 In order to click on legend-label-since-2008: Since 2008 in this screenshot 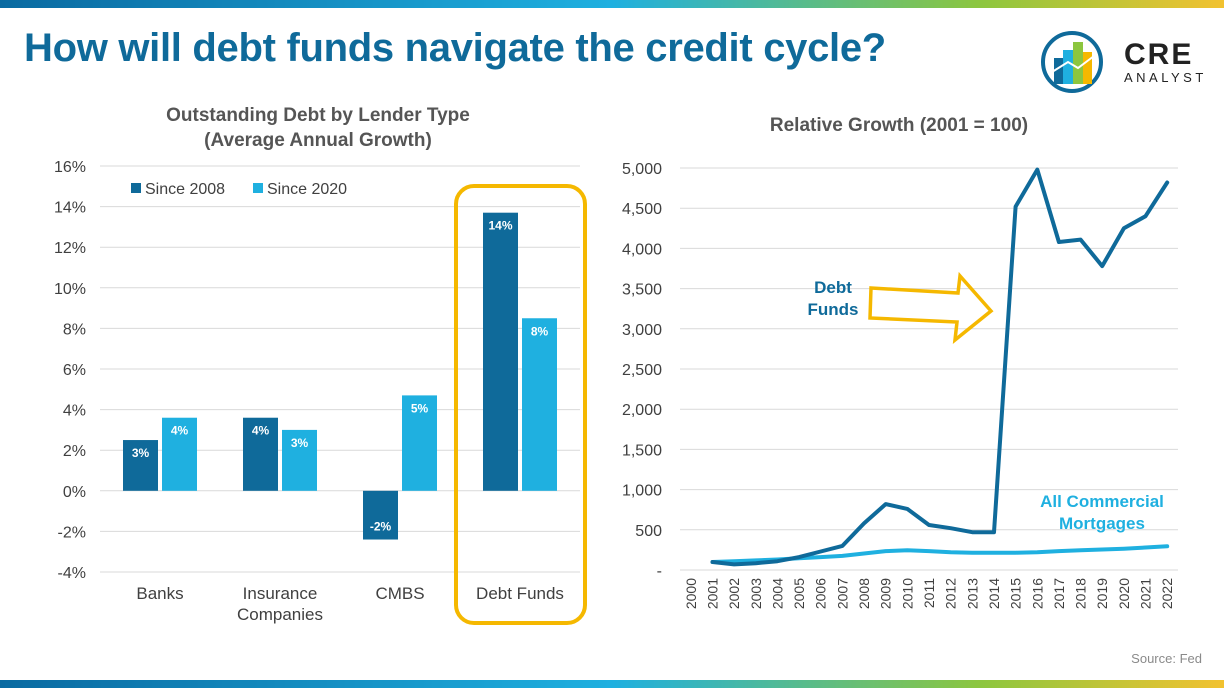, I will do `click(185, 189)`.